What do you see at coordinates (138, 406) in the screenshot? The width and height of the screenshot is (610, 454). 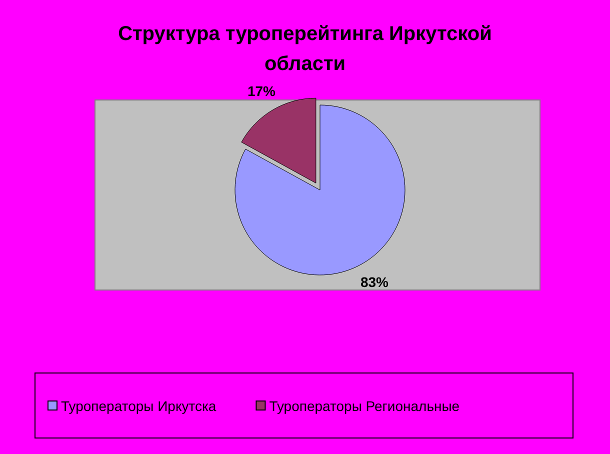 I see `legend-label: Туроператоры Иркутска` at bounding box center [138, 406].